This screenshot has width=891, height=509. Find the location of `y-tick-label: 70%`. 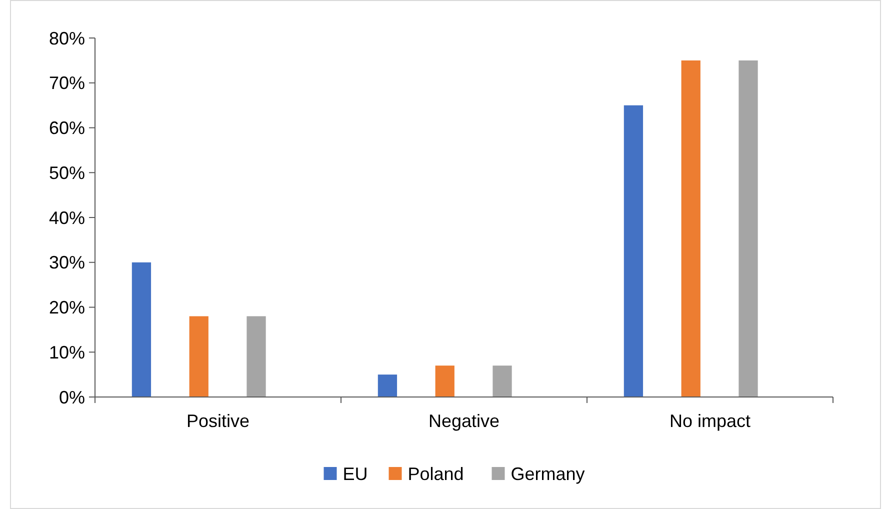

y-tick-label: 70% is located at coordinates (66, 83).